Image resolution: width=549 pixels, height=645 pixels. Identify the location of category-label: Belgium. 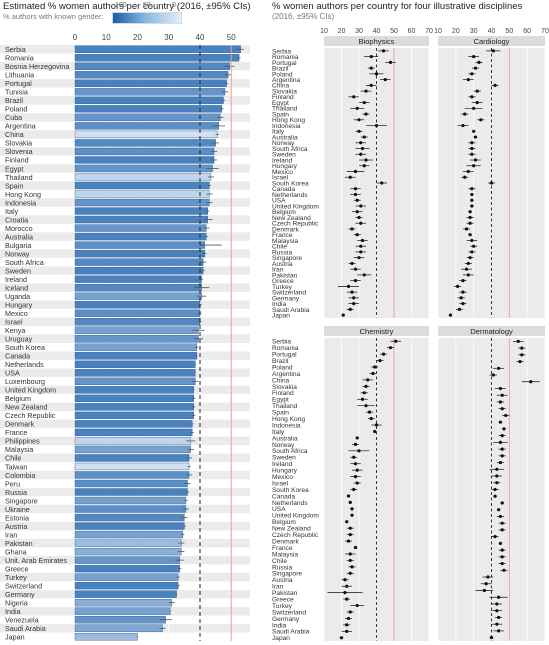
(18, 398).